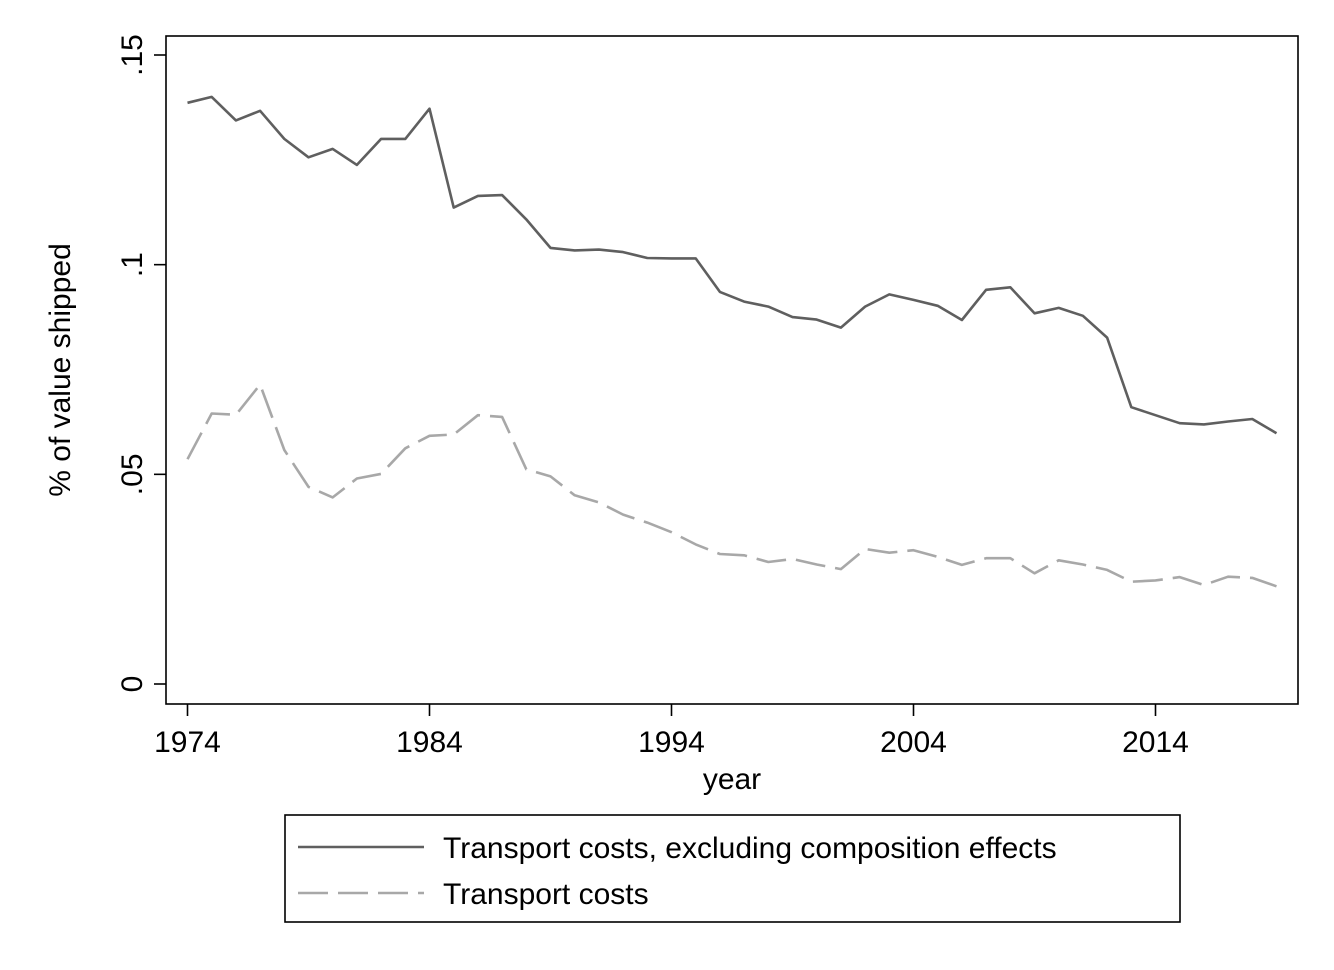 The height and width of the screenshot is (970, 1334). What do you see at coordinates (141, 363) in the screenshot?
I see `y-axis: 0 .05 .1 .15` at bounding box center [141, 363].